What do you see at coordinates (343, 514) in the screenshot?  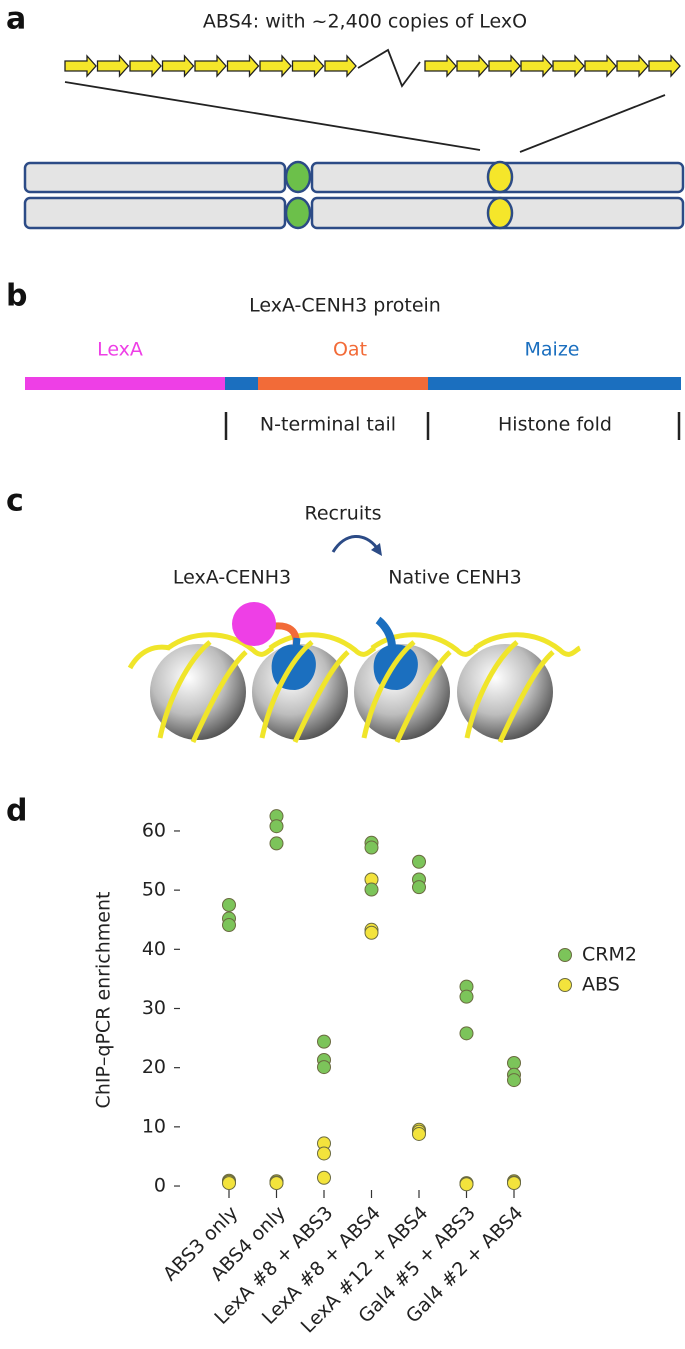 I see `annotation: Recruits` at bounding box center [343, 514].